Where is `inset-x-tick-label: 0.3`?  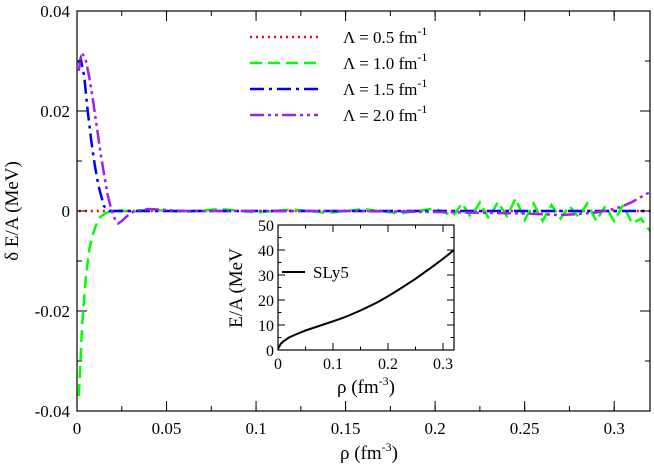
inset-x-tick-label: 0.3 is located at coordinates (443, 364).